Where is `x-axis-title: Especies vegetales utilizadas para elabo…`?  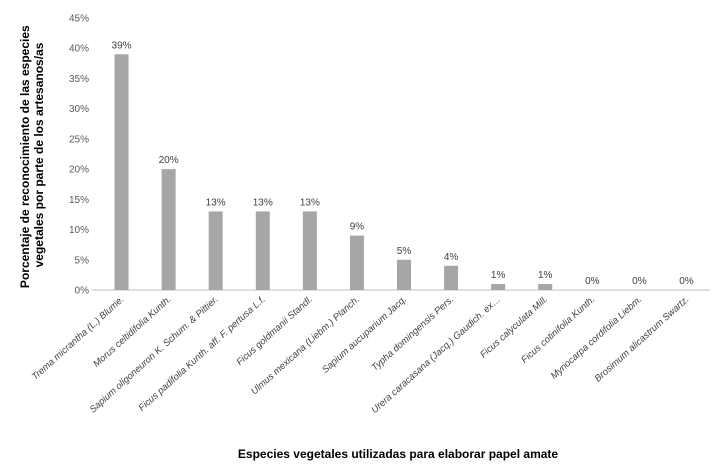 x-axis-title: Especies vegetales utilizadas para elabo… is located at coordinates (398, 454).